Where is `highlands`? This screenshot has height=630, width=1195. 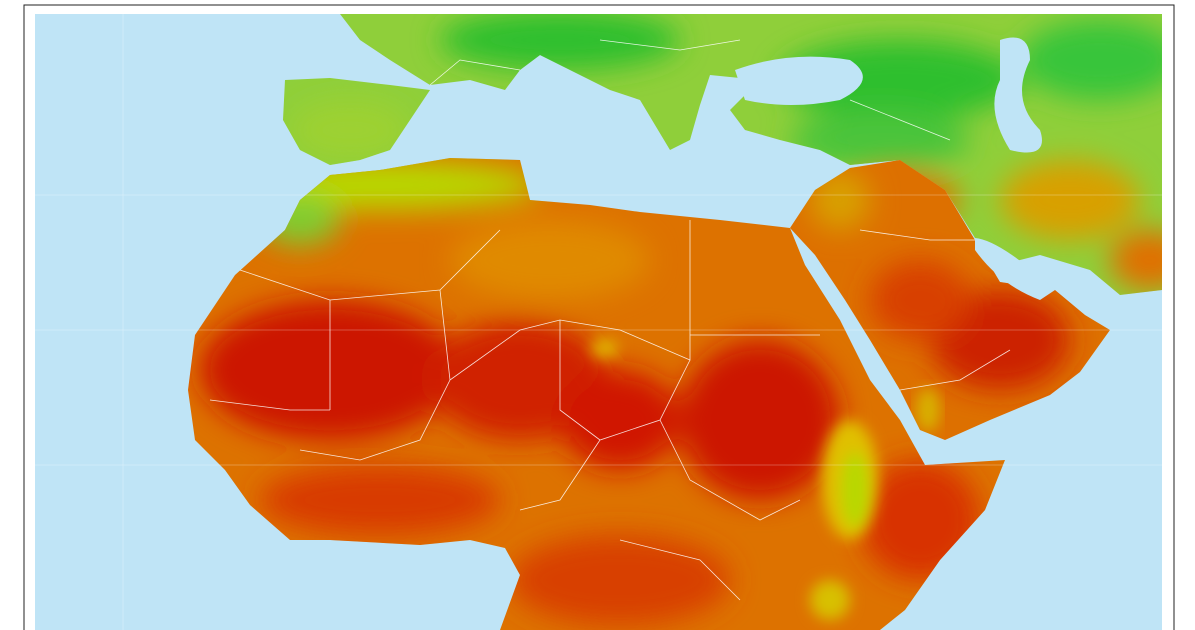
highlands is located at coordinates (734, 479).